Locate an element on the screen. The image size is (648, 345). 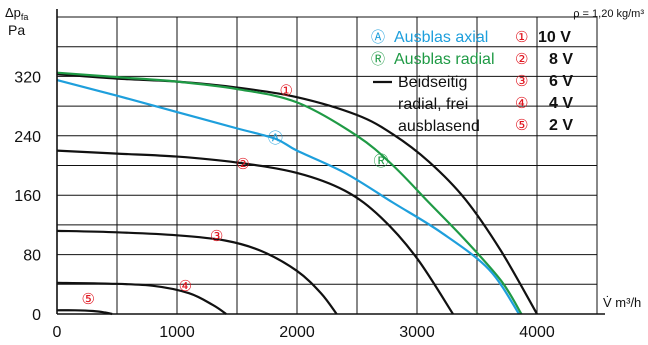
y-tick-label: 80 is located at coordinates (32, 256).